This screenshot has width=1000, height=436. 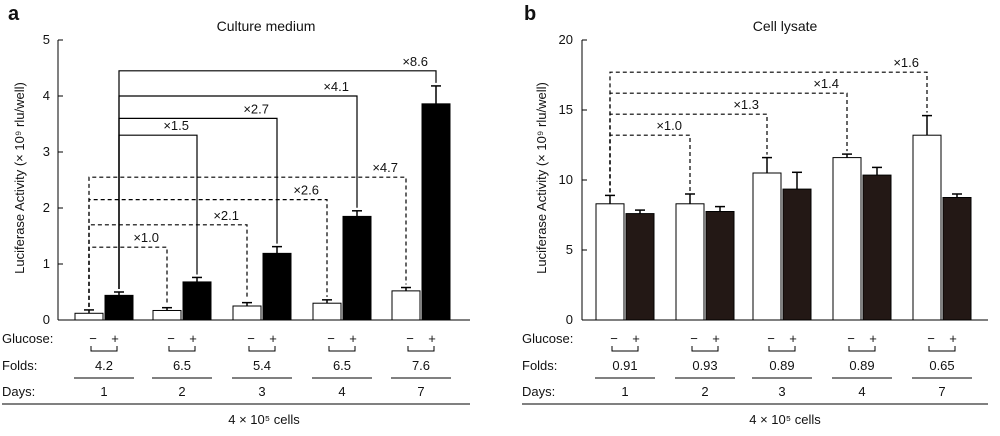 I want to click on panel-a-letter: a, so click(x=14, y=14).